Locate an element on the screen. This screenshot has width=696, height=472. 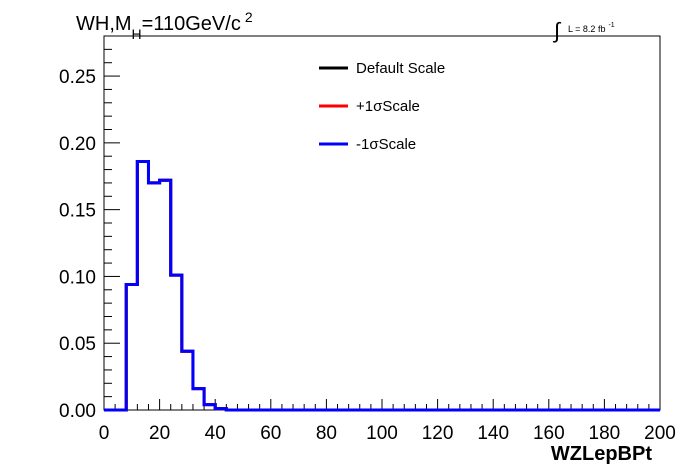
x-tick-label: 0 is located at coordinates (104, 433).